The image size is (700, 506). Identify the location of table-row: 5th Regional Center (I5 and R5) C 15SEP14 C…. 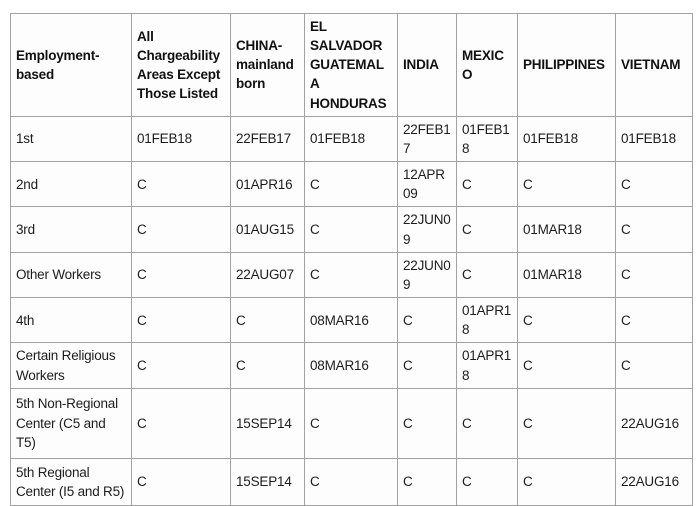
(351, 481).